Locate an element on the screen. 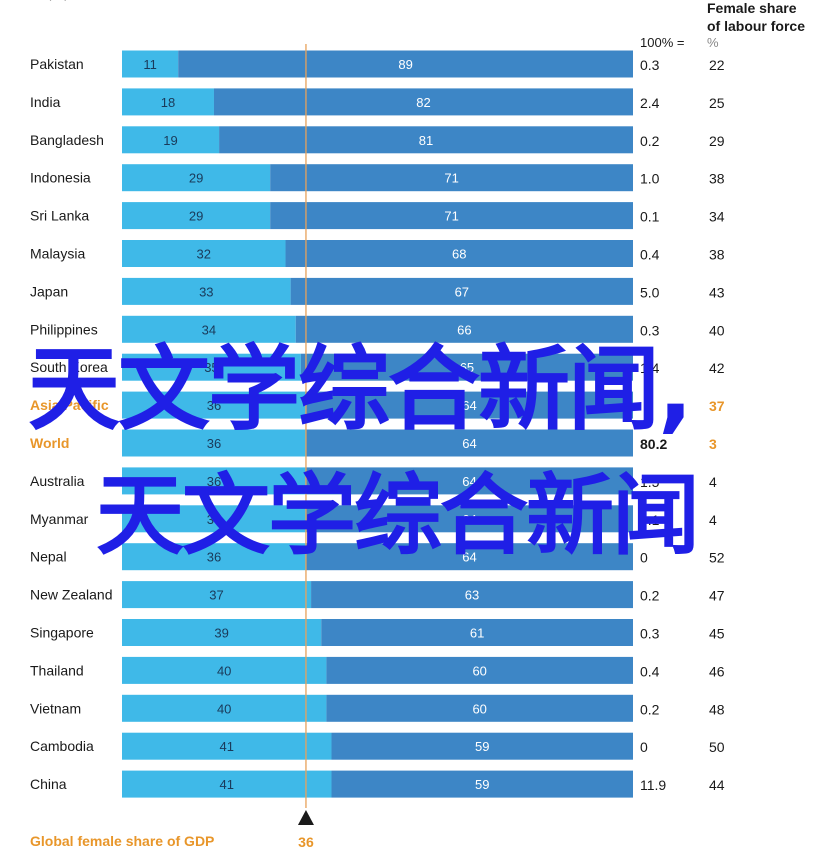 This screenshot has height=864, width=825. bar-light-value-label: 11 is located at coordinates (150, 64).